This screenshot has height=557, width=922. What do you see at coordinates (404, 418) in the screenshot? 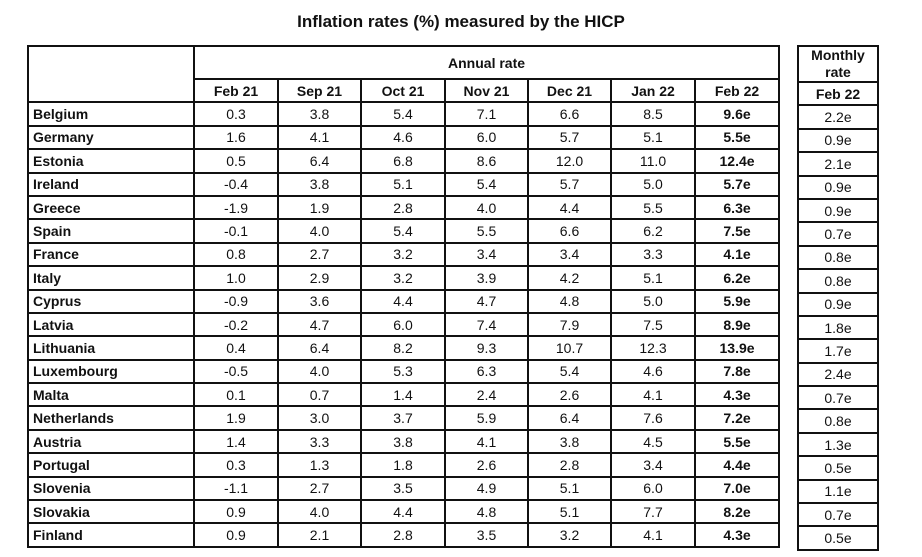
I see `table-row: Netherlands 1.9 3.0 3.7 5.9 6.4 7.6 7.2e` at bounding box center [404, 418].